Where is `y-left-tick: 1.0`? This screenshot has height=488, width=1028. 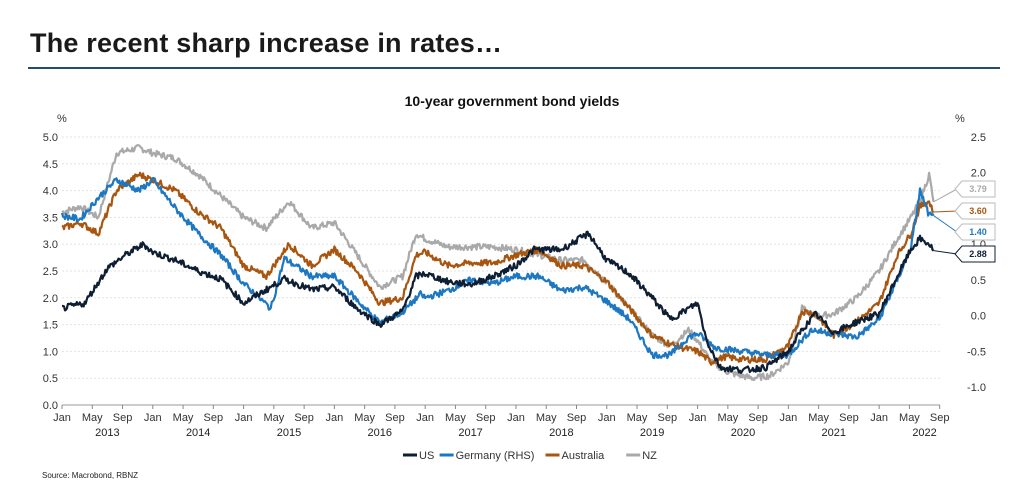 y-left-tick: 1.0 is located at coordinates (50, 352).